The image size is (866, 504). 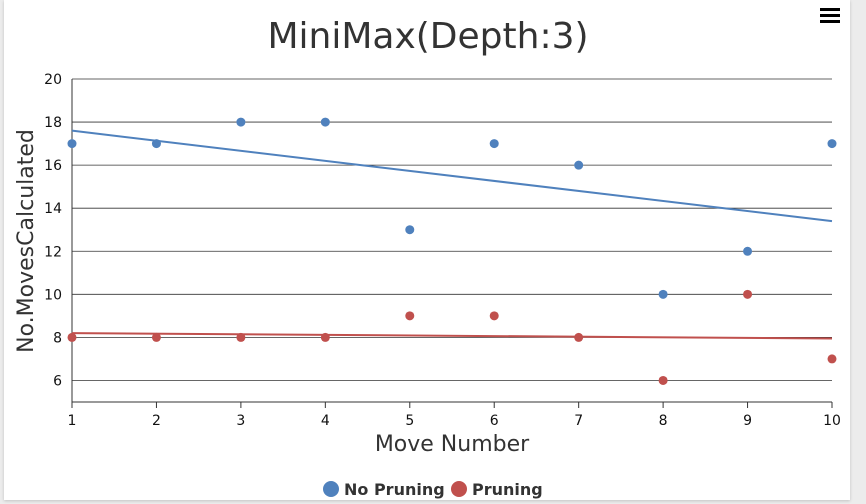 I want to click on legend-item-pruning: Pruning, so click(x=497, y=489).